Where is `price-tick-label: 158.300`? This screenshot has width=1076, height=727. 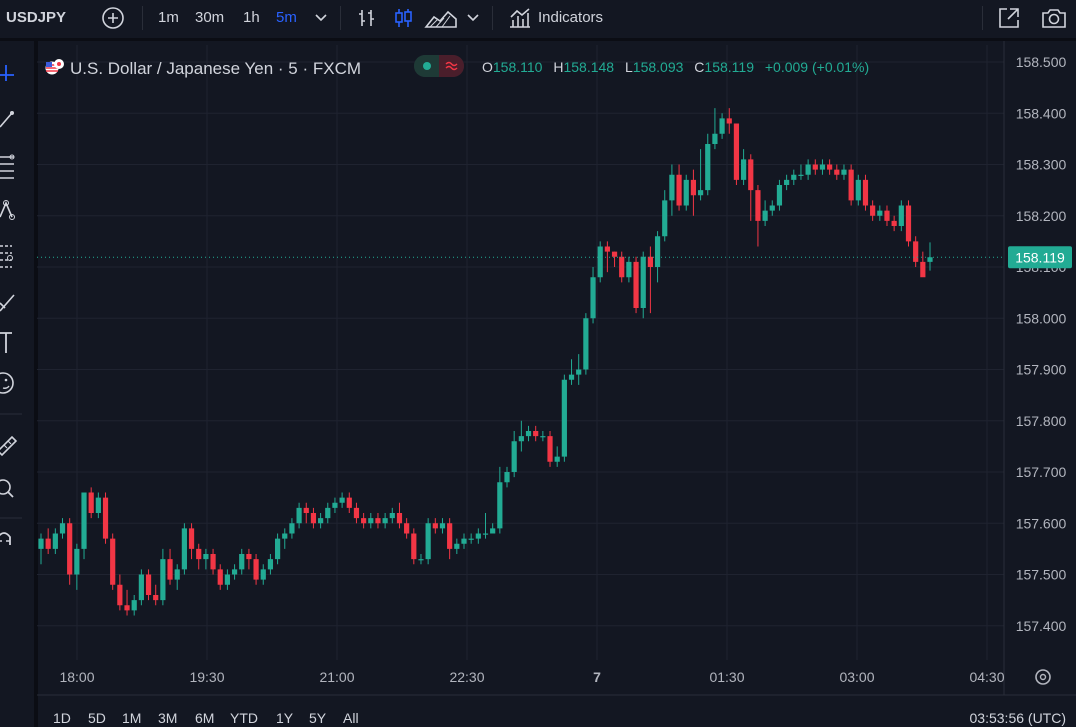
price-tick-label: 158.300 is located at coordinates (1041, 165).